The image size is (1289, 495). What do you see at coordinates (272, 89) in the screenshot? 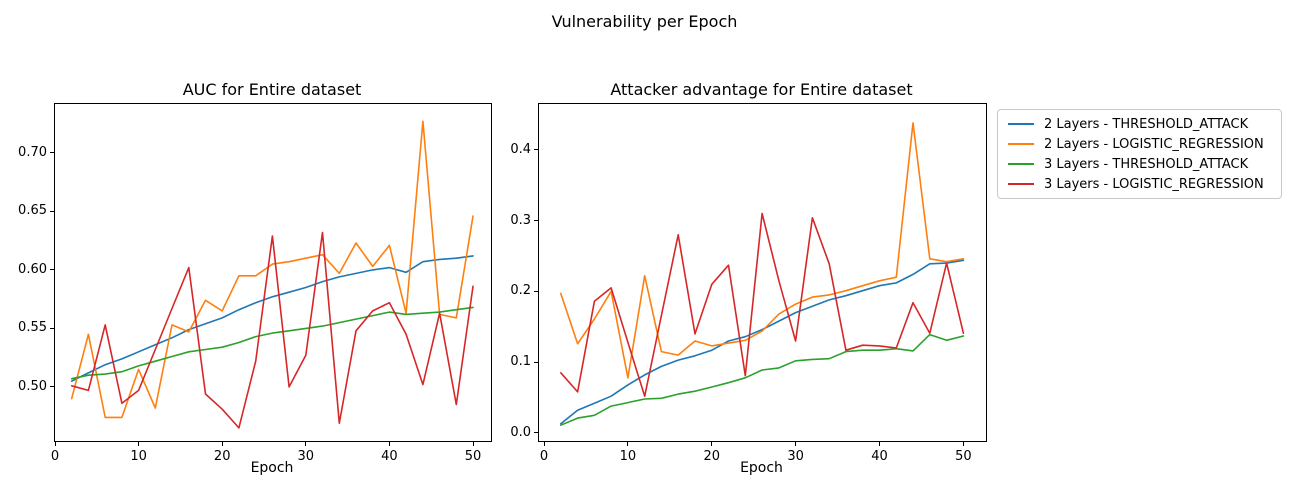
I see `auc-chart-title: AUC for Entire dataset` at bounding box center [272, 89].